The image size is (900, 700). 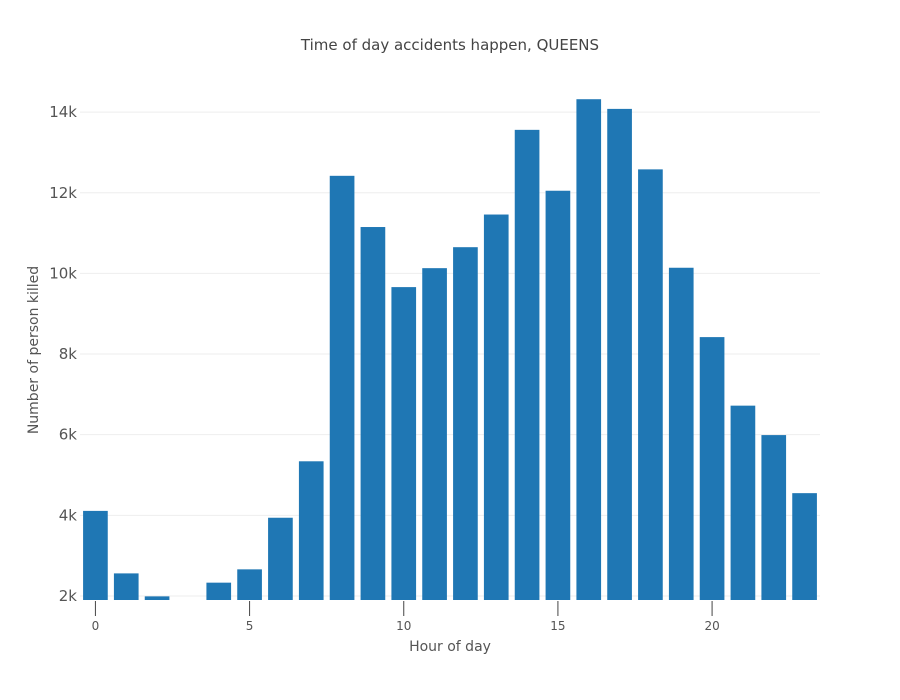 I want to click on y-axis-ticks: 2k 4k 6k 8k 10k 12k 14k, so click(x=63, y=354).